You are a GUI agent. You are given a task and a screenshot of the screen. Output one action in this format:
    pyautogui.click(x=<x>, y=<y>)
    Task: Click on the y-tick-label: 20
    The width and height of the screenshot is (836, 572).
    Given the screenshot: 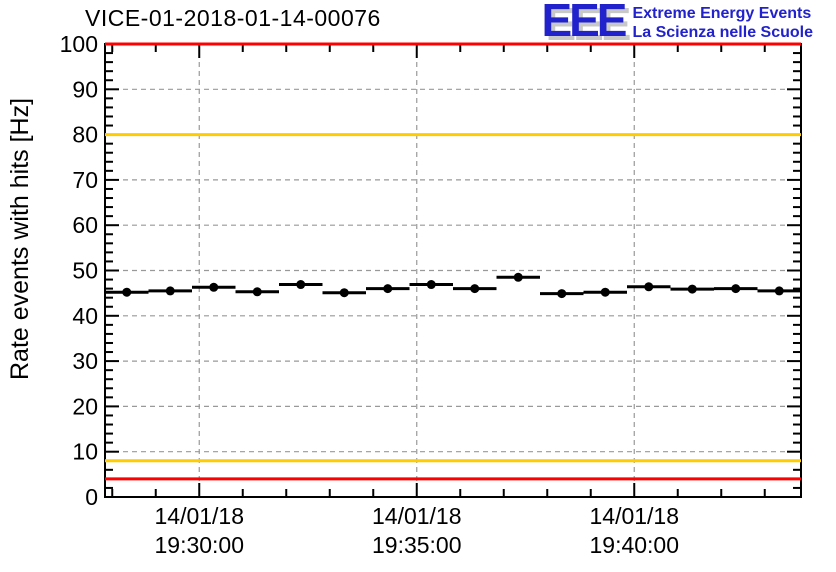 What is the action you would take?
    pyautogui.click(x=85, y=406)
    